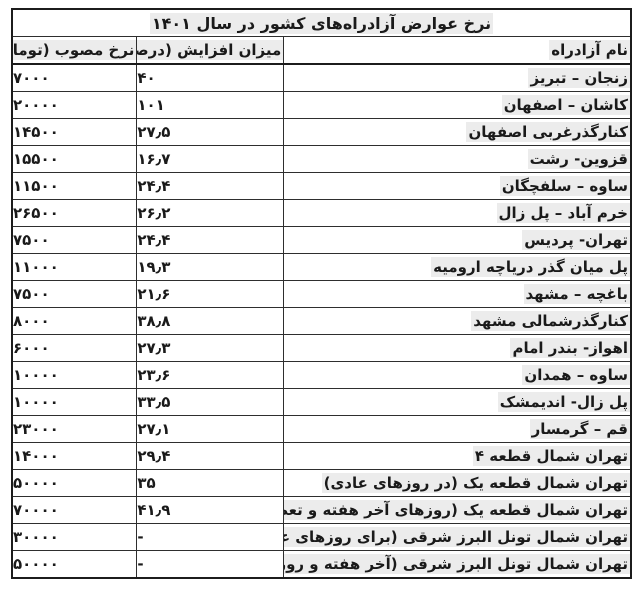 The image size is (640, 616). I want to click on table-row: زنجان – تبریز ۴۰ ۷۰۰۰, so click(321, 77).